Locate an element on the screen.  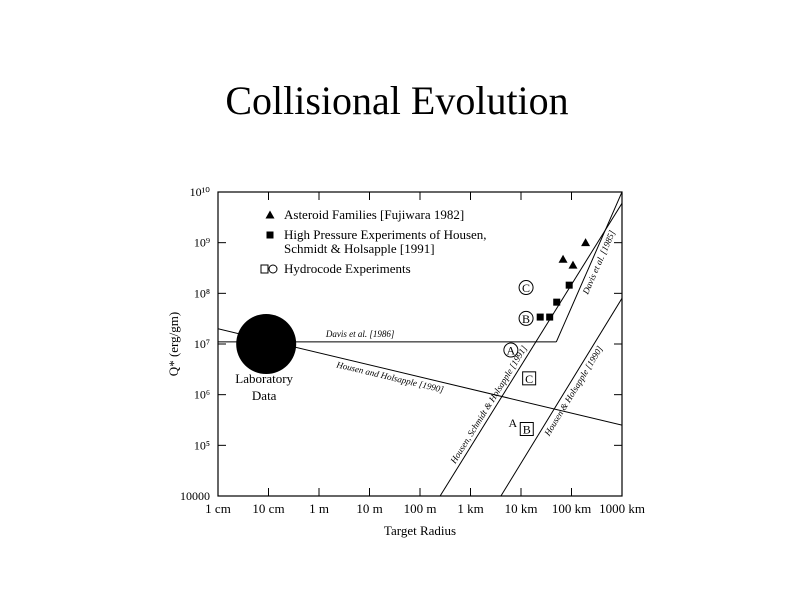
y-tick-label: 10⁶ is located at coordinates (202, 395).